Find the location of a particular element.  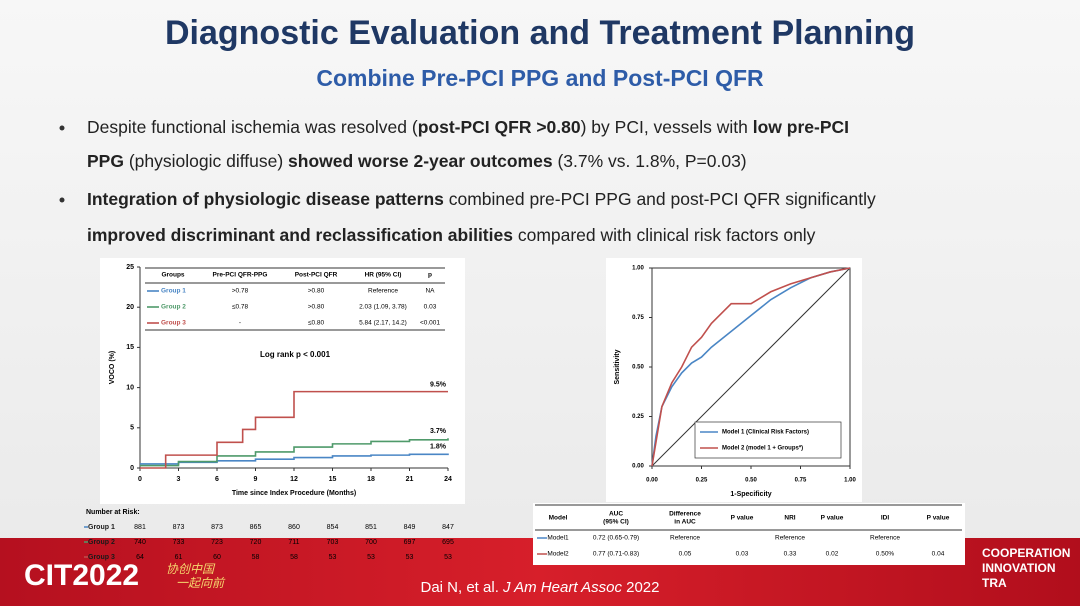

subtitle: Combine Pre-PCI PPG and Post-PCI QFR is located at coordinates (540, 78).